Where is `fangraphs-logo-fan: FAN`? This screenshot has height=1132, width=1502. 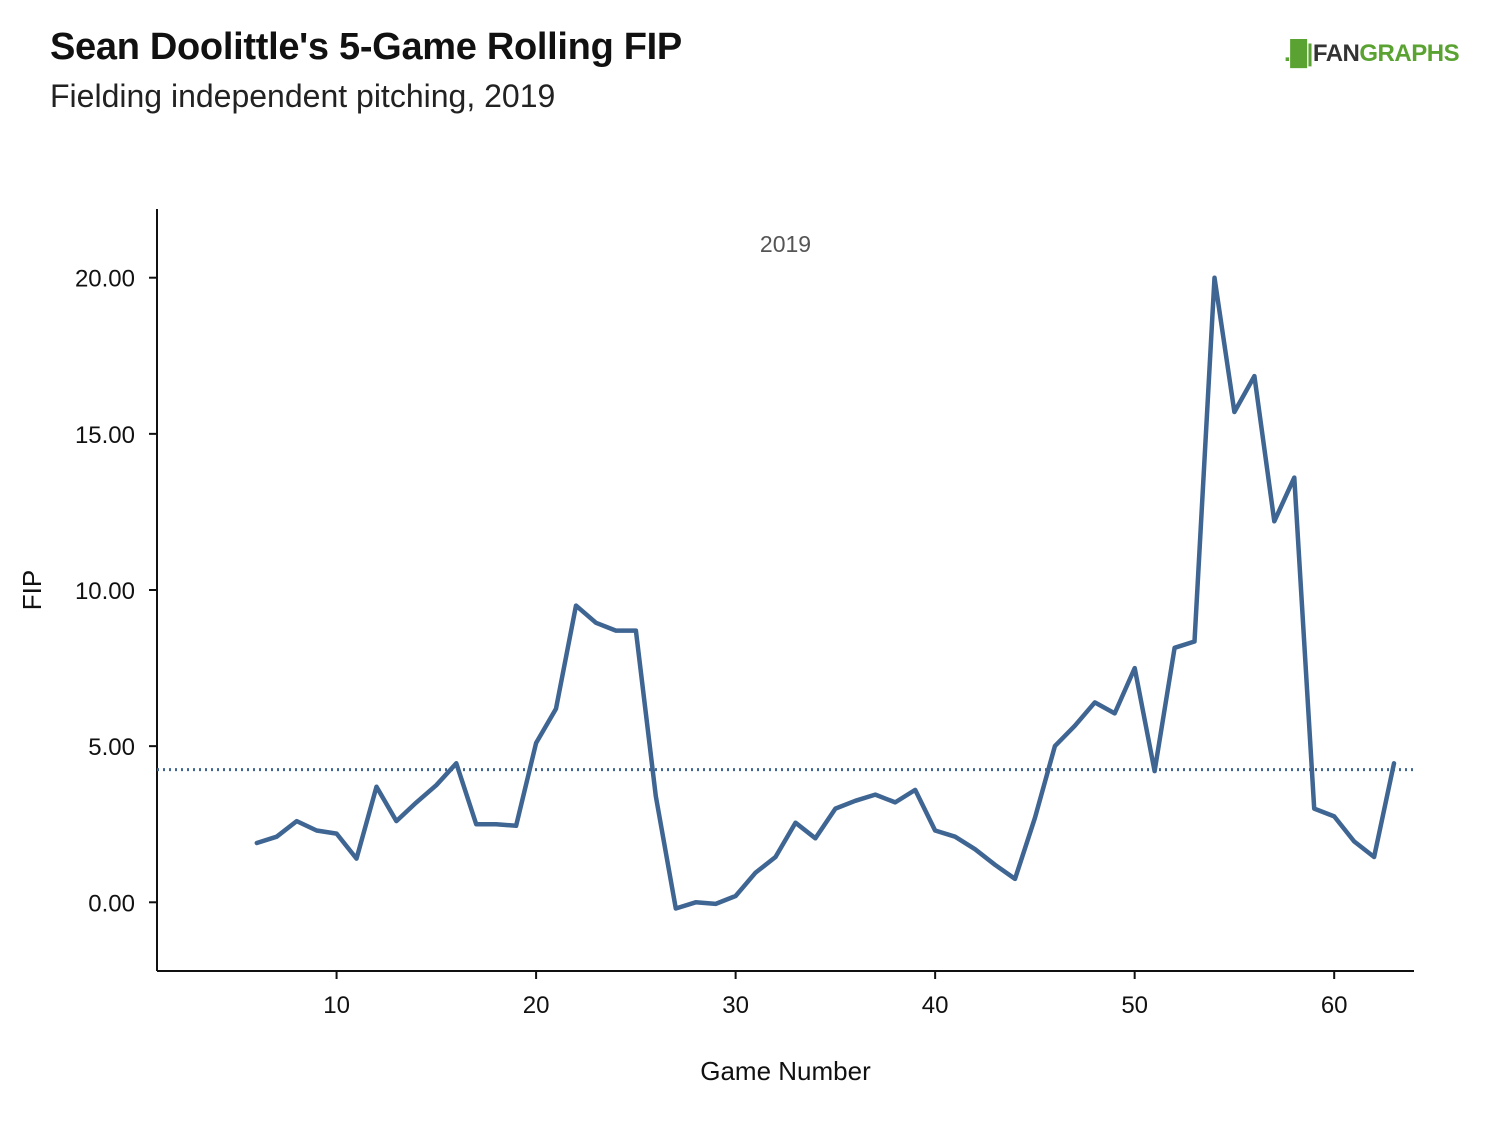
fangraphs-logo-fan: FAN is located at coordinates (1336, 53).